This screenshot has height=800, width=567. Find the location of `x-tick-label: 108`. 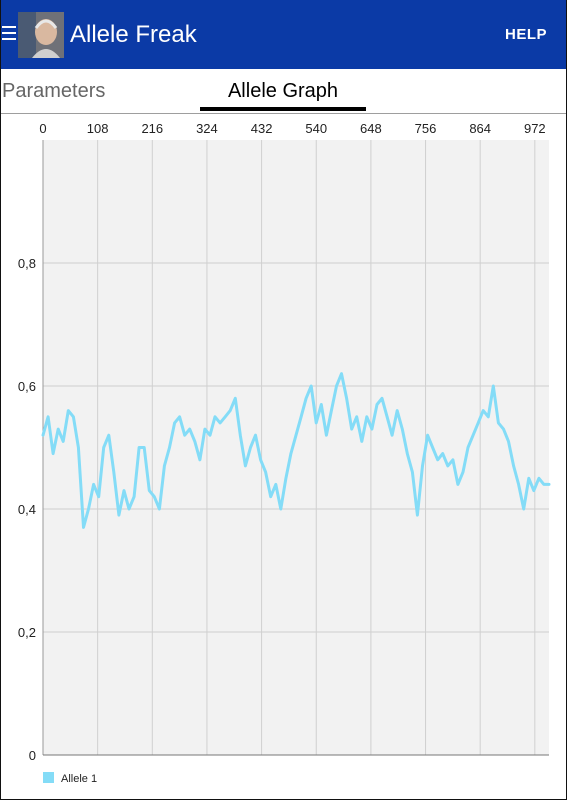

x-tick-label: 108 is located at coordinates (98, 128).